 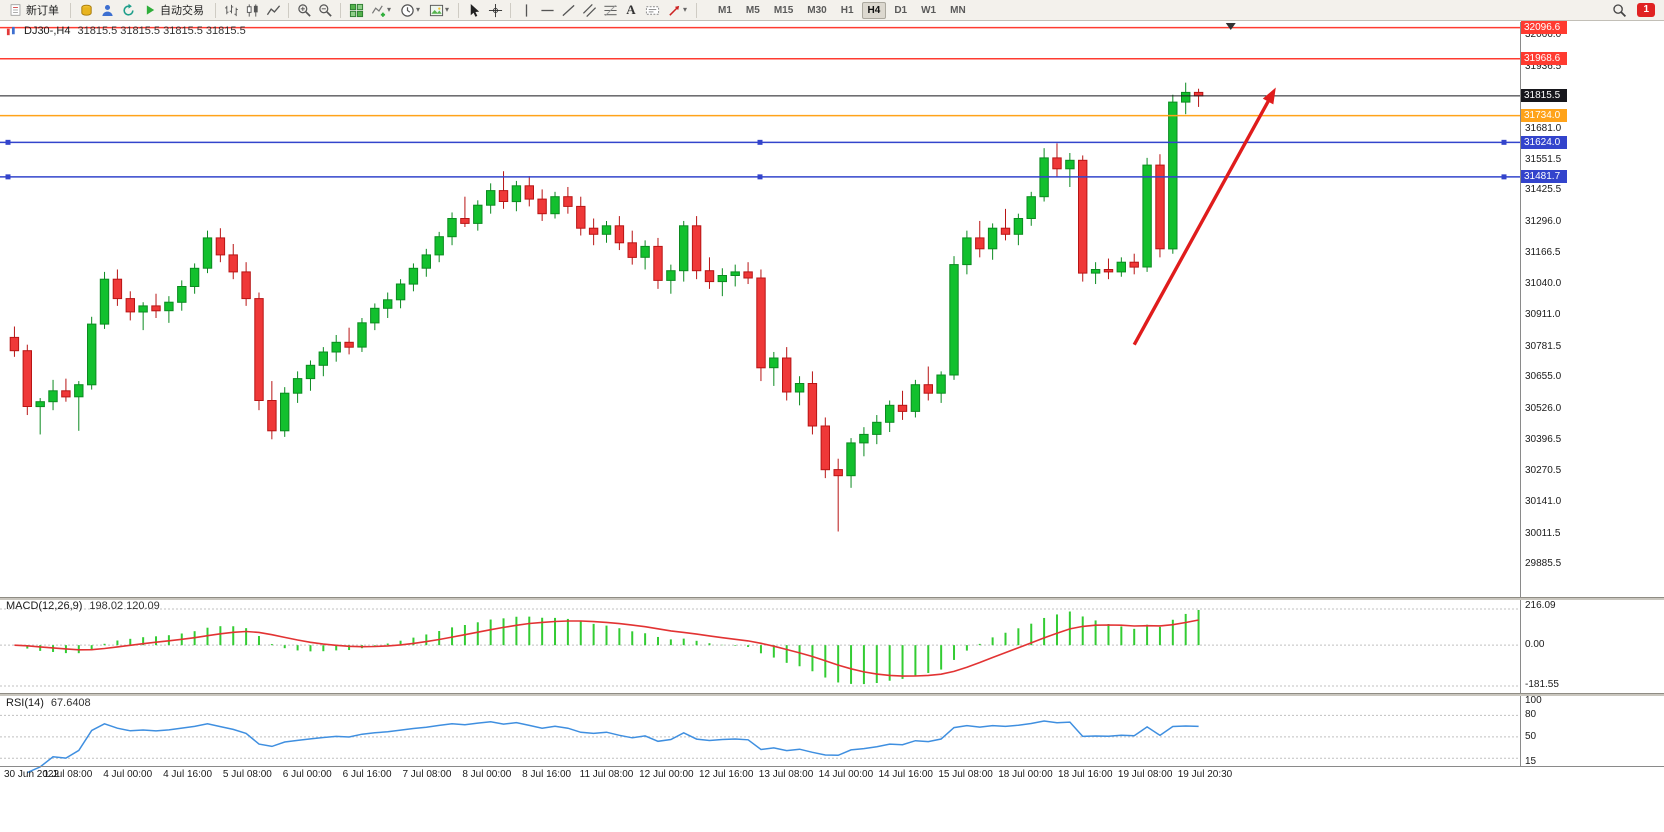 I want to click on candlestick-chart-icon, so click(x=252, y=10).